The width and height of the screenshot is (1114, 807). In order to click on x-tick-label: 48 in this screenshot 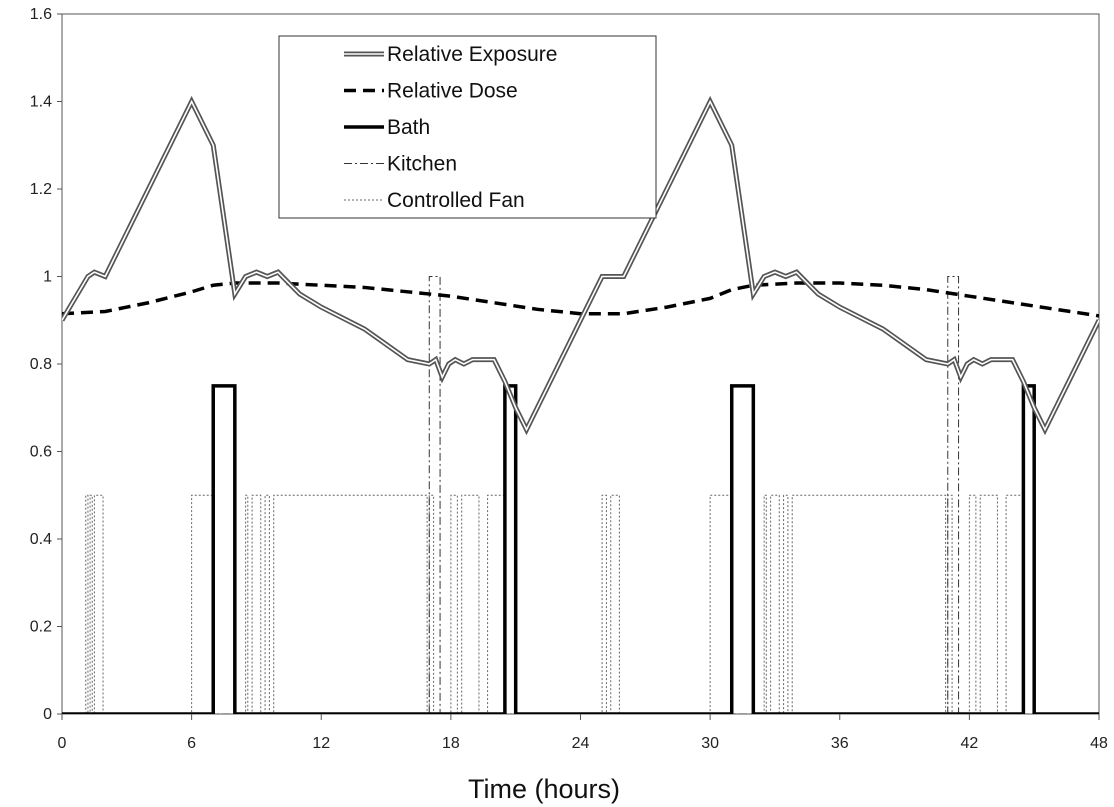, I will do `click(1099, 743)`.